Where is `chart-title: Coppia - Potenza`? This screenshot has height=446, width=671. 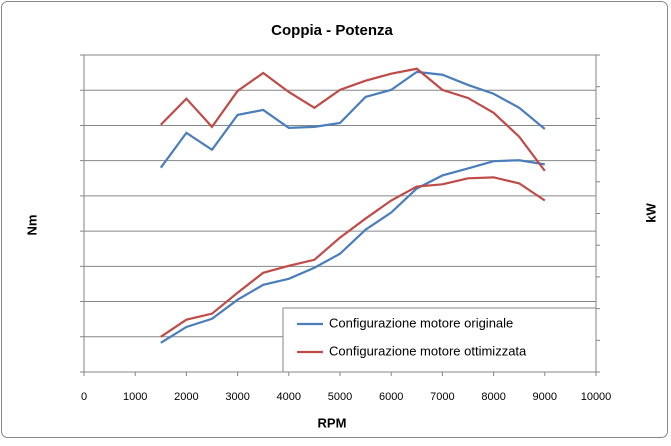
chart-title: Coppia - Potenza is located at coordinates (332, 30).